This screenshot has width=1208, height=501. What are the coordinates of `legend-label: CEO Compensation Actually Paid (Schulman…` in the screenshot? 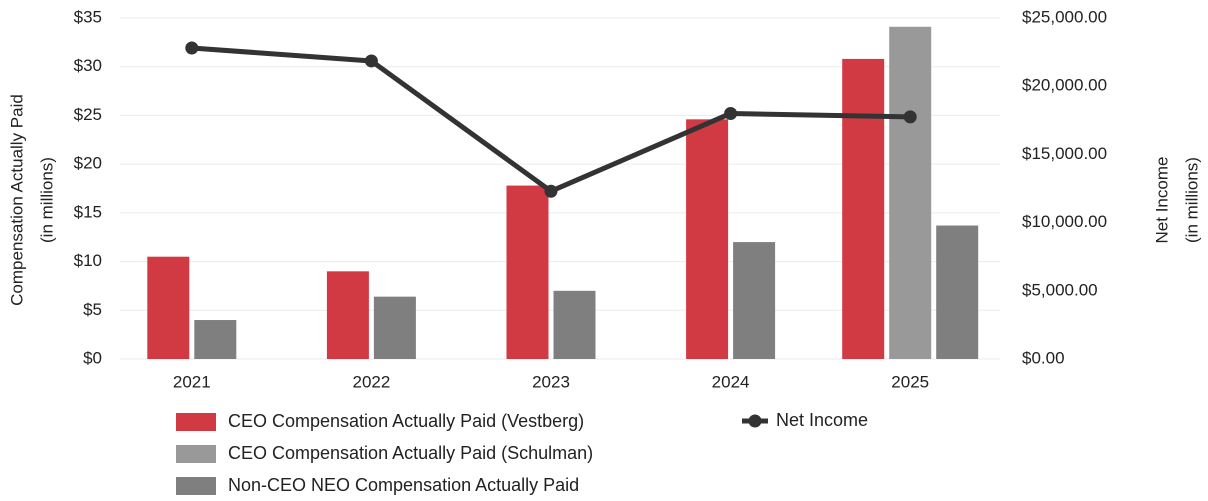 It's located at (410, 453).